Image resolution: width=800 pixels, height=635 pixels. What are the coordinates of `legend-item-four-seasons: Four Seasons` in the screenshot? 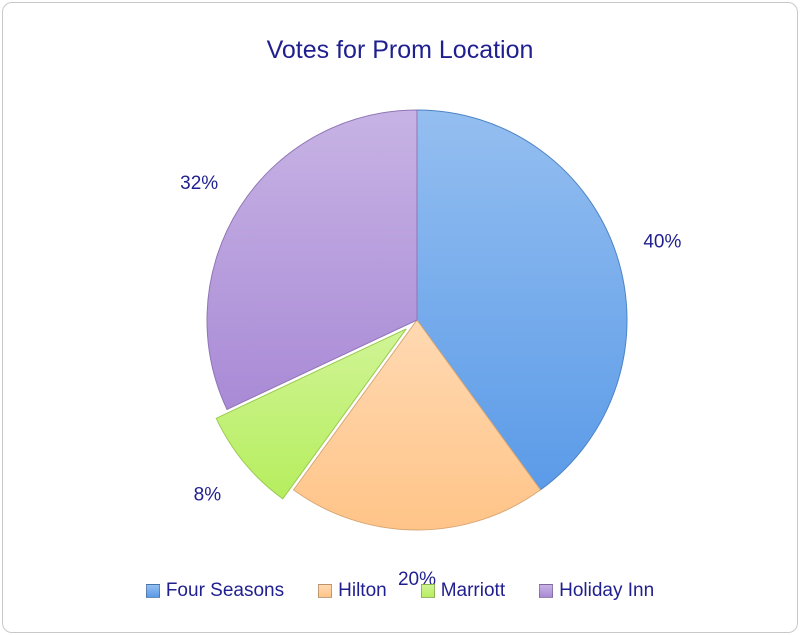 It's located at (215, 591).